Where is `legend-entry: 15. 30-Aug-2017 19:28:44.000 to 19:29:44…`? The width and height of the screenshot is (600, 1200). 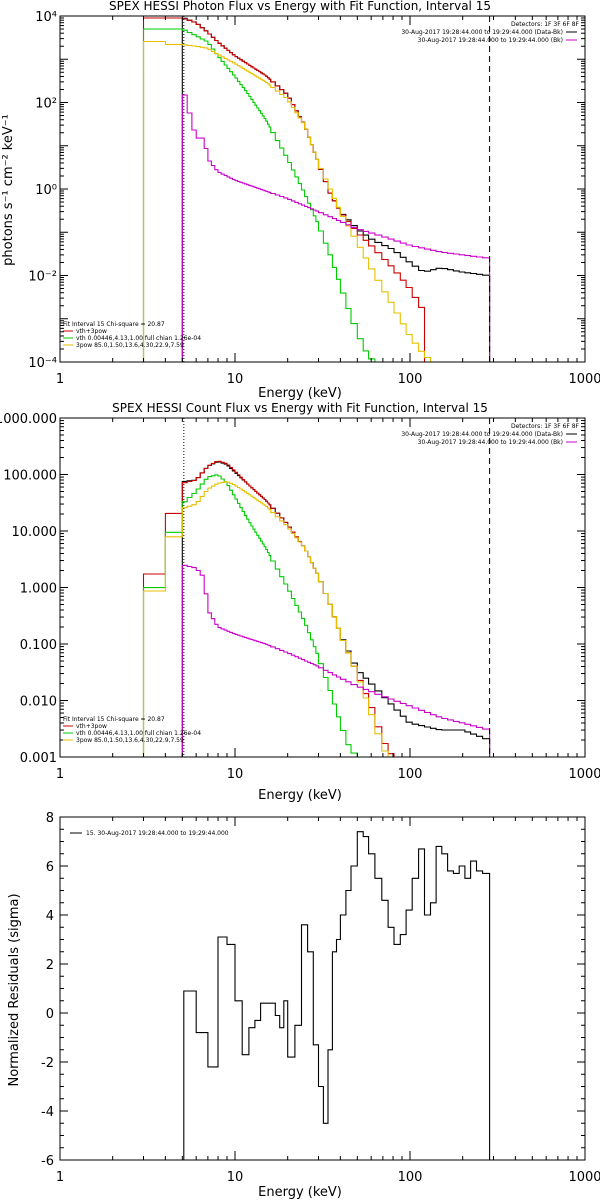
legend-entry: 15. 30-Aug-2017 19:28:44.000 to 19:29:44… is located at coordinates (157, 833).